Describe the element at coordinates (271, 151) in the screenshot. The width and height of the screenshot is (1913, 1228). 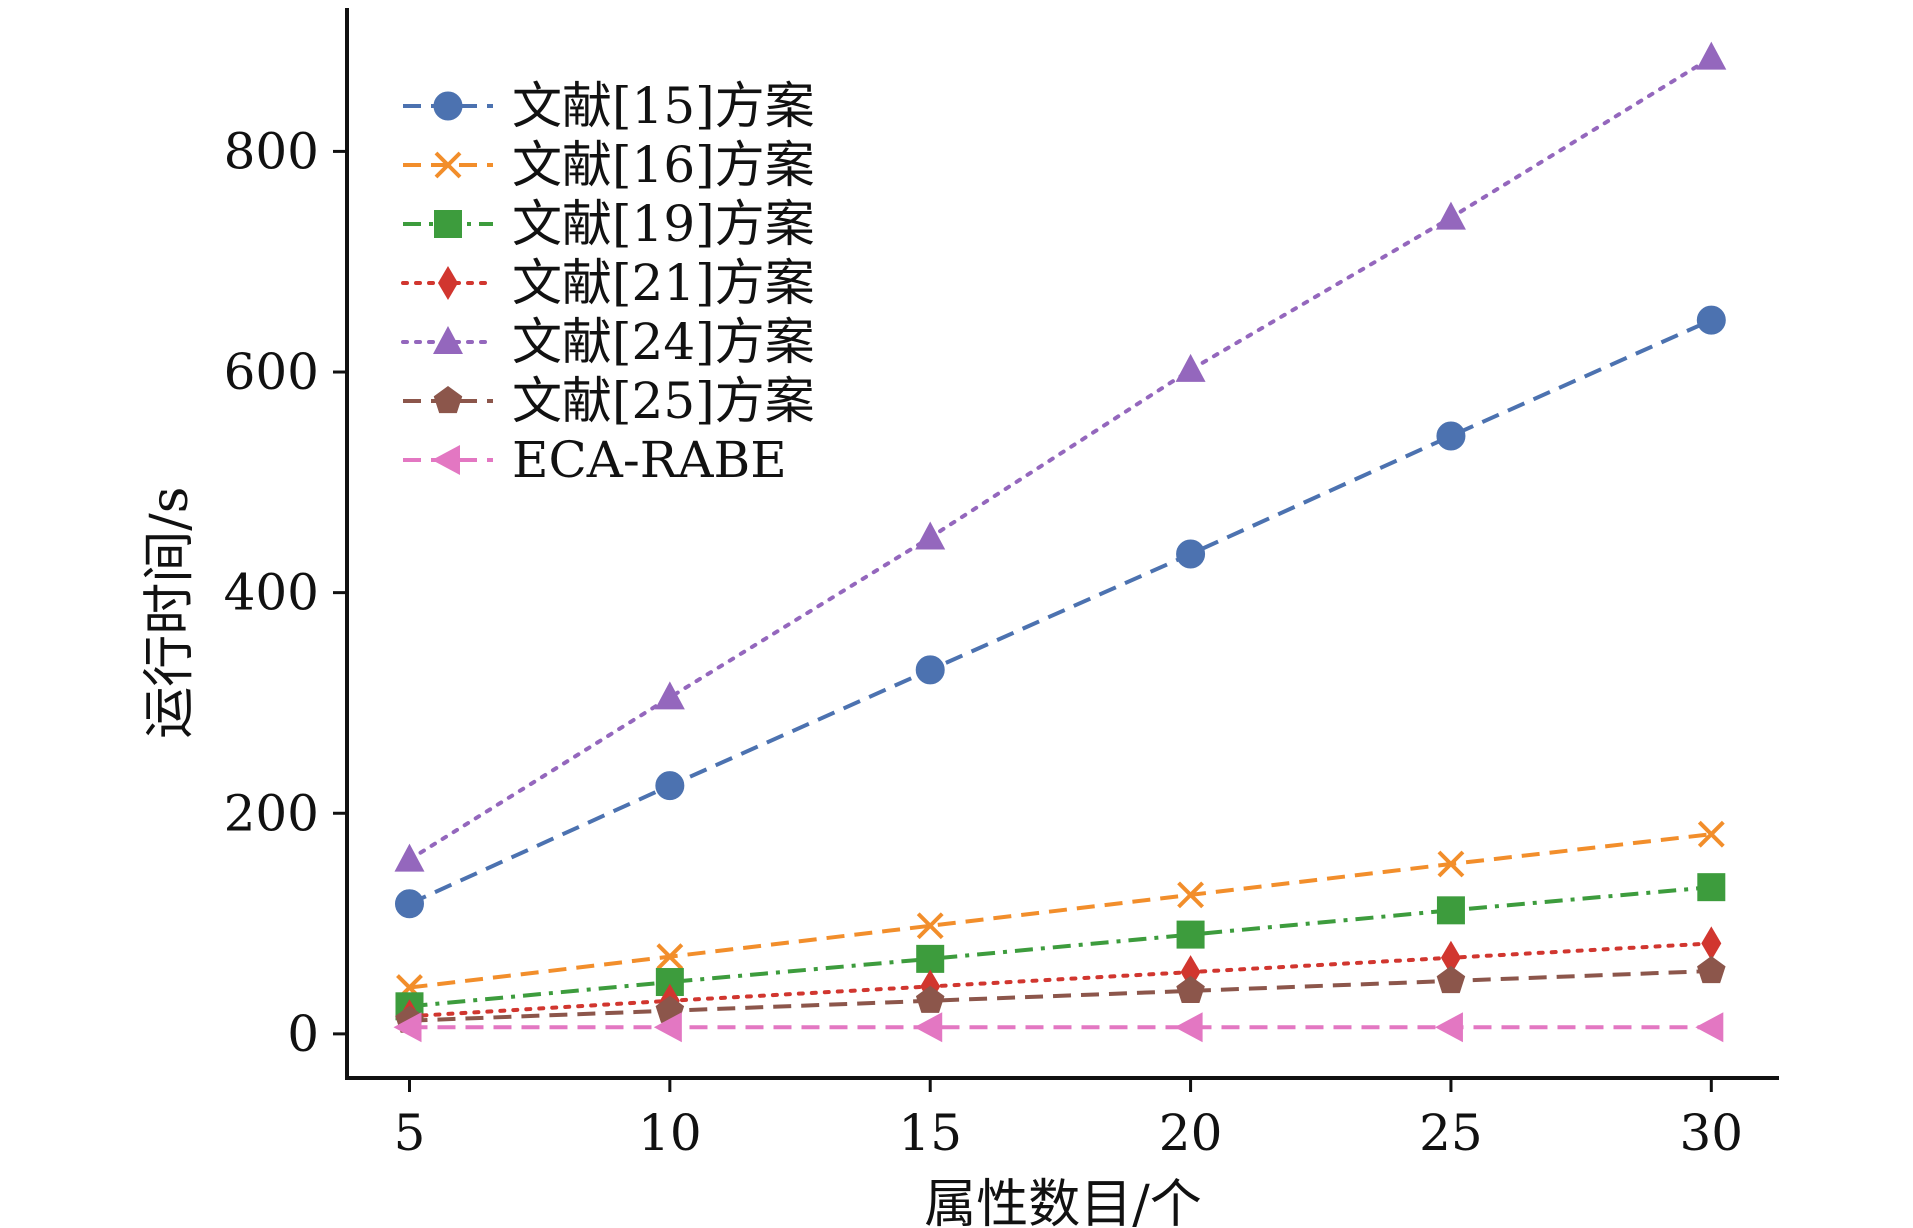
I see `y-tick-label: 800` at that location.